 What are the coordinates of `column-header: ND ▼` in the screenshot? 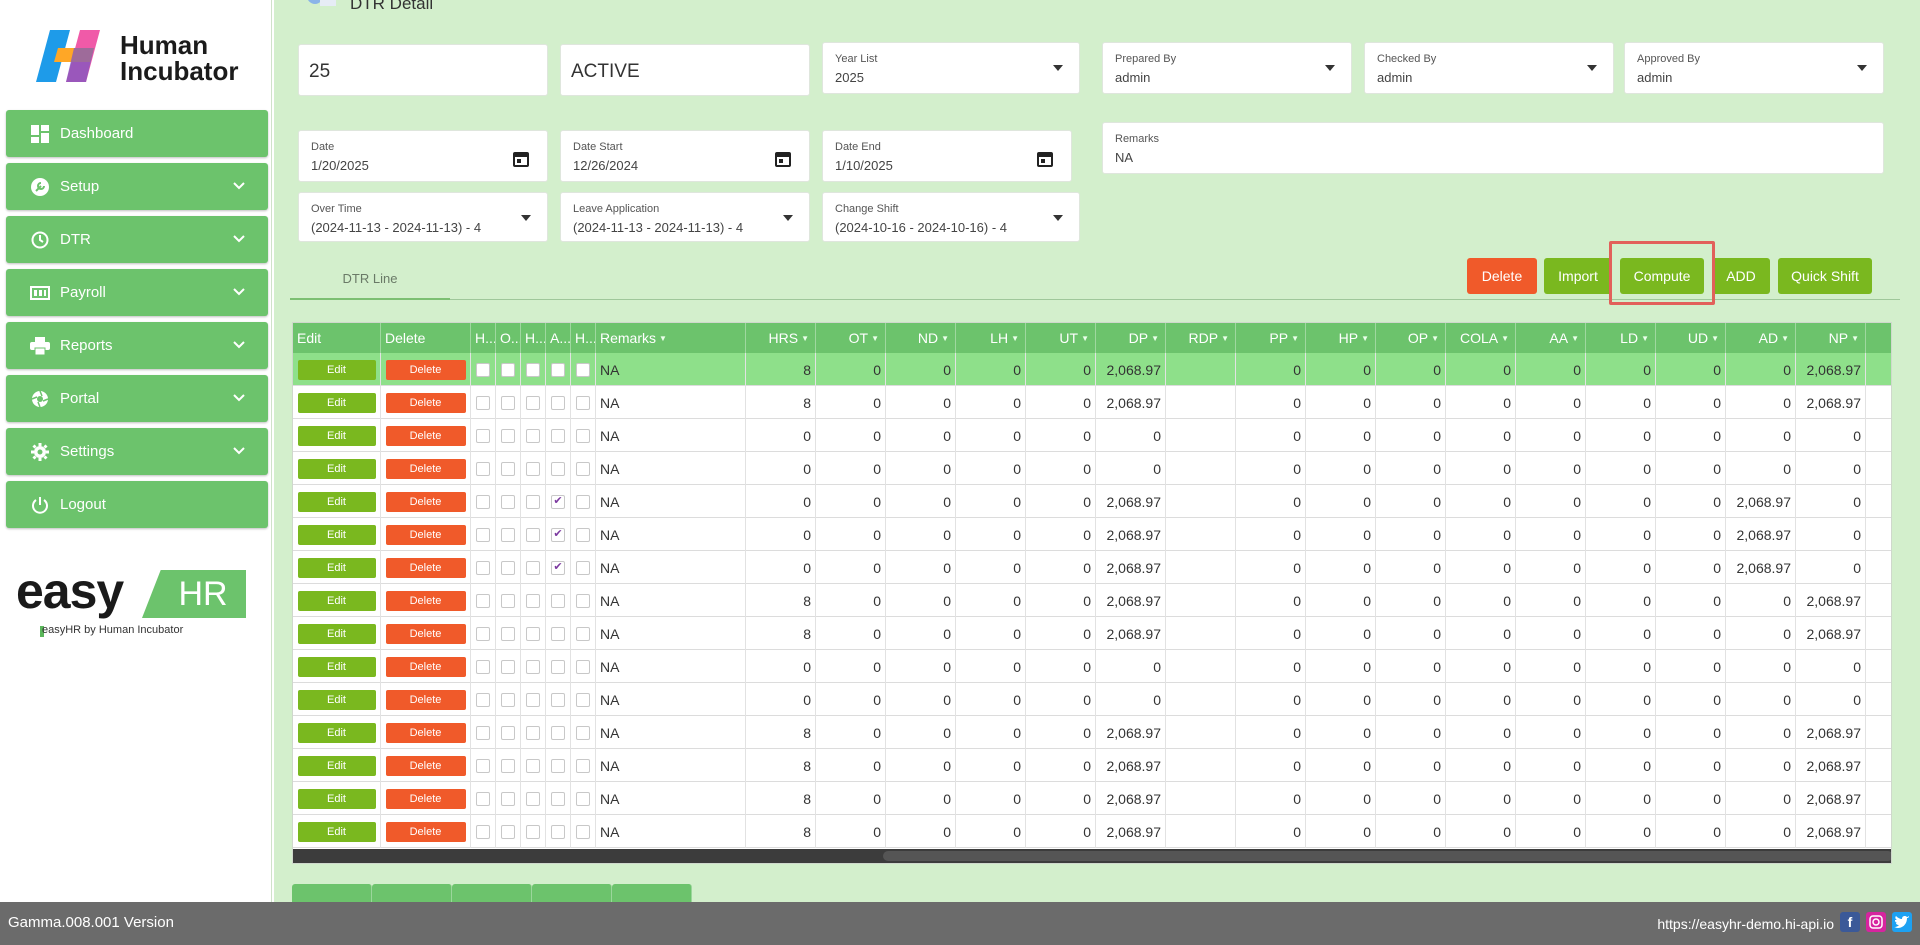 It's located at (921, 338).